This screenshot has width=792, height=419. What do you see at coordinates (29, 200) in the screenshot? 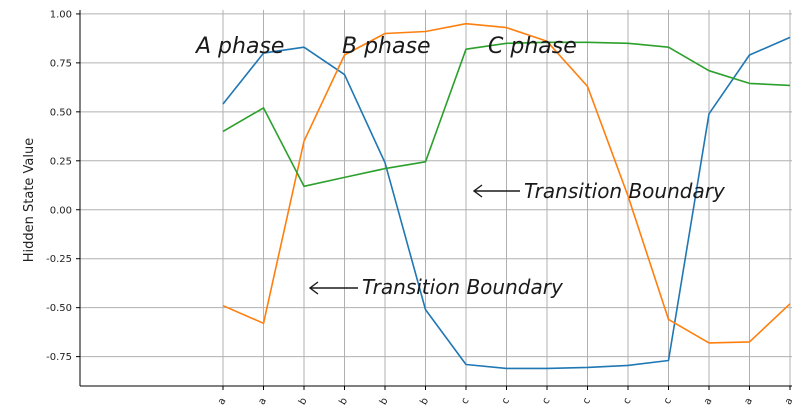
I see `y-axis-title: Hidden State Value` at bounding box center [29, 200].